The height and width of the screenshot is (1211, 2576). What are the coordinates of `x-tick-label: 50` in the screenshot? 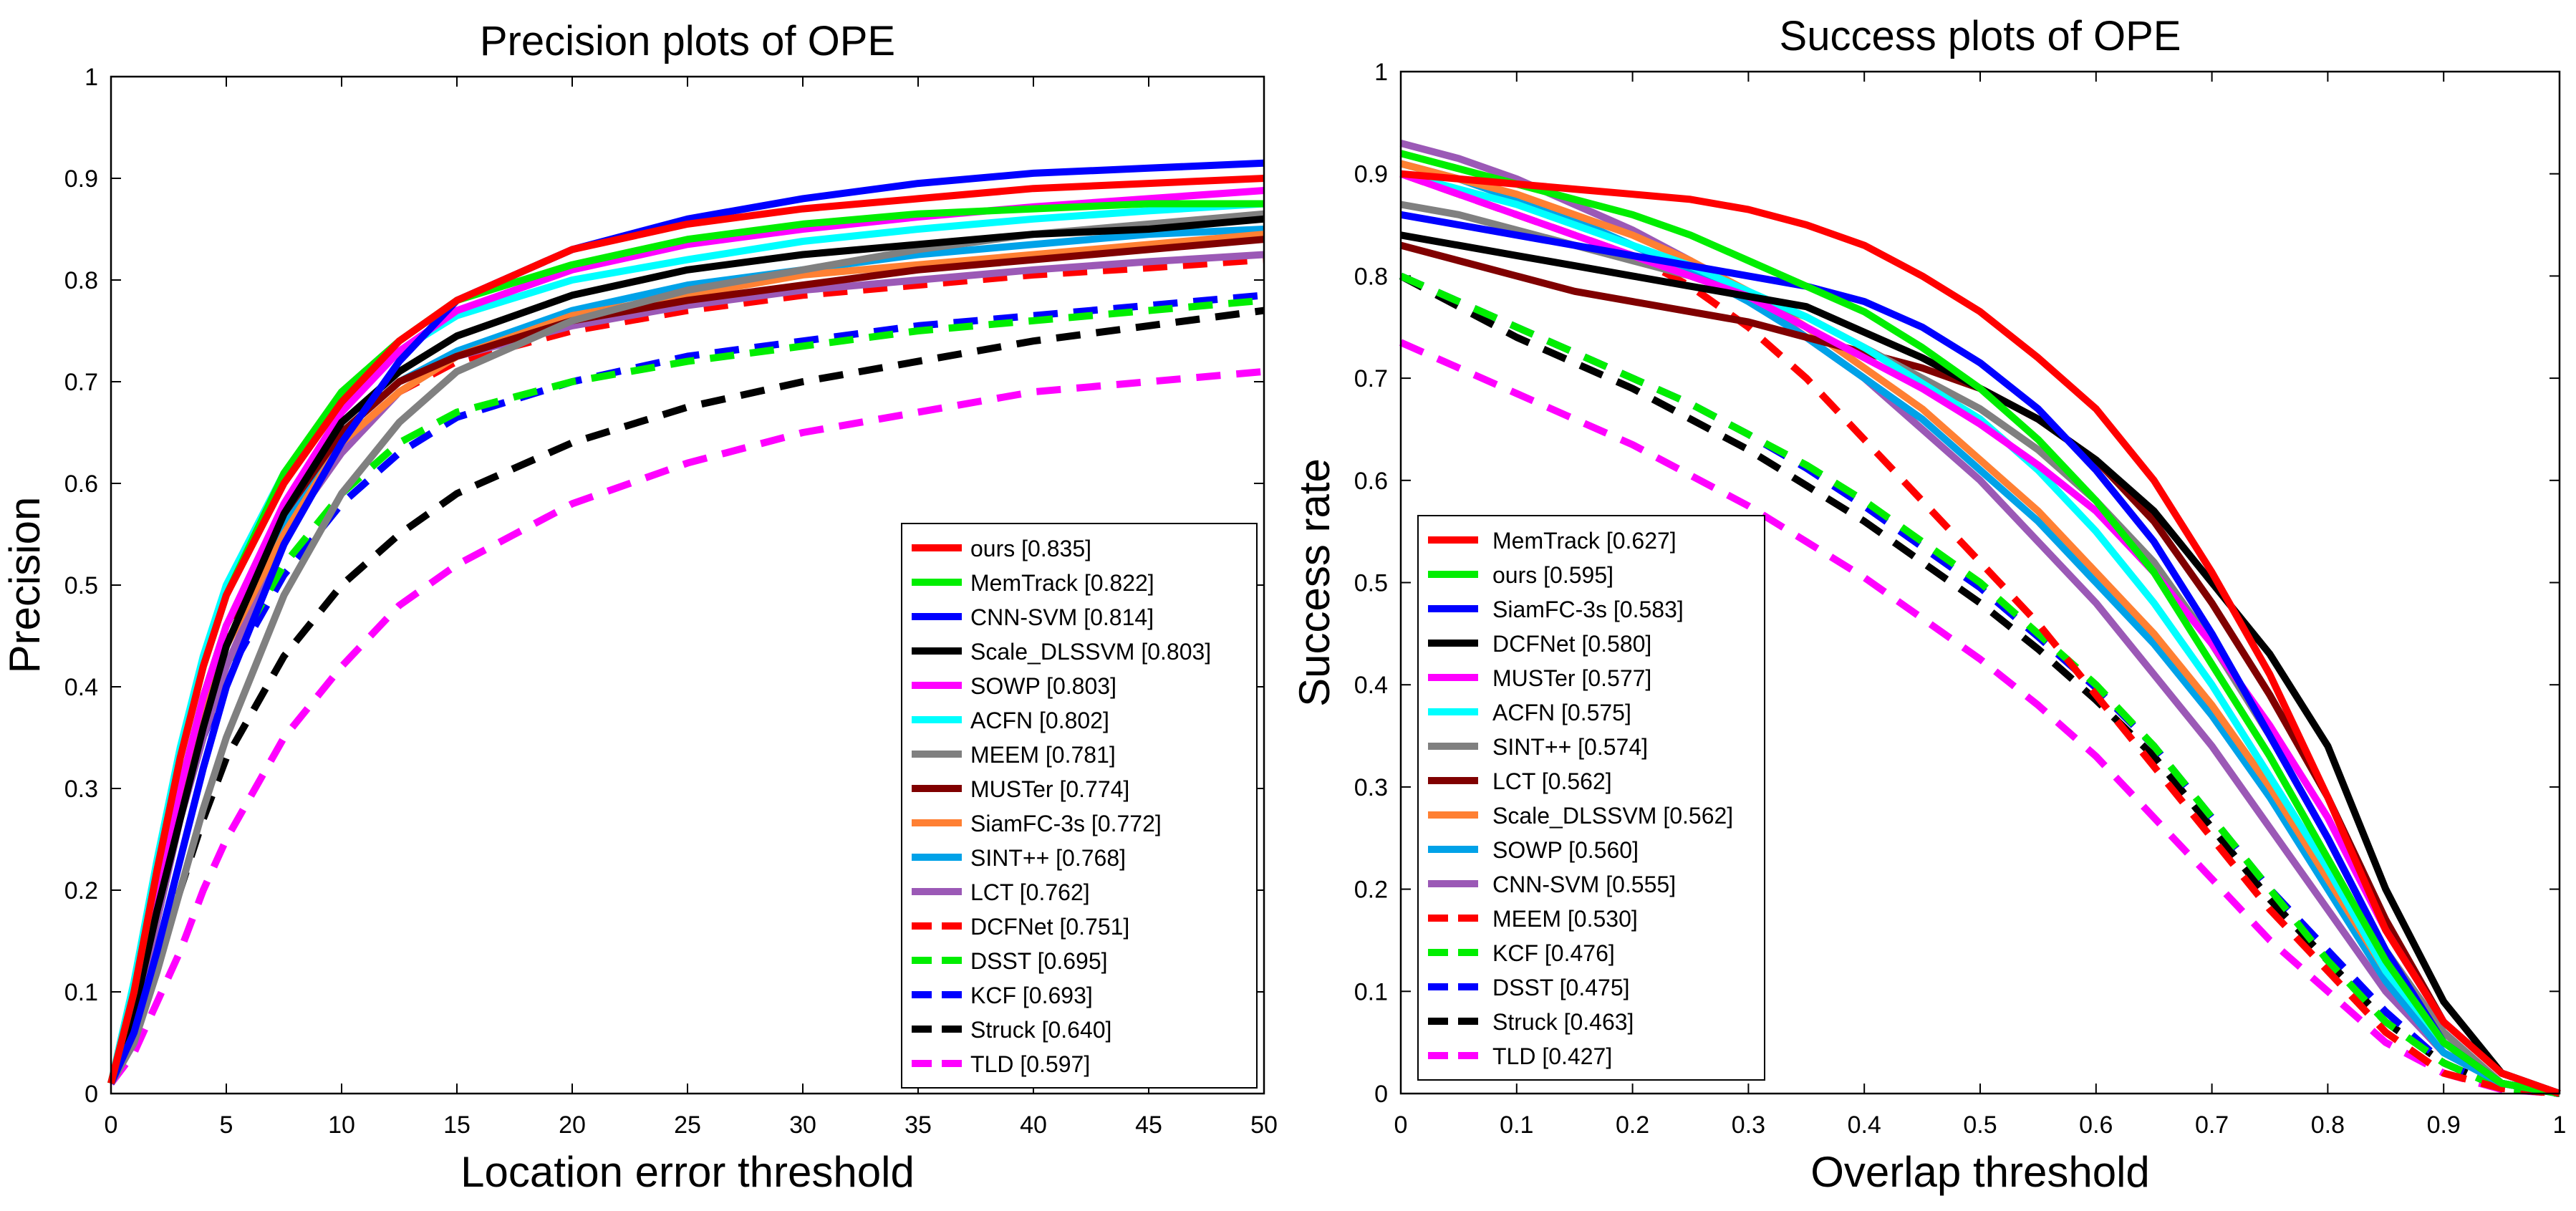 It's located at (1264, 1125).